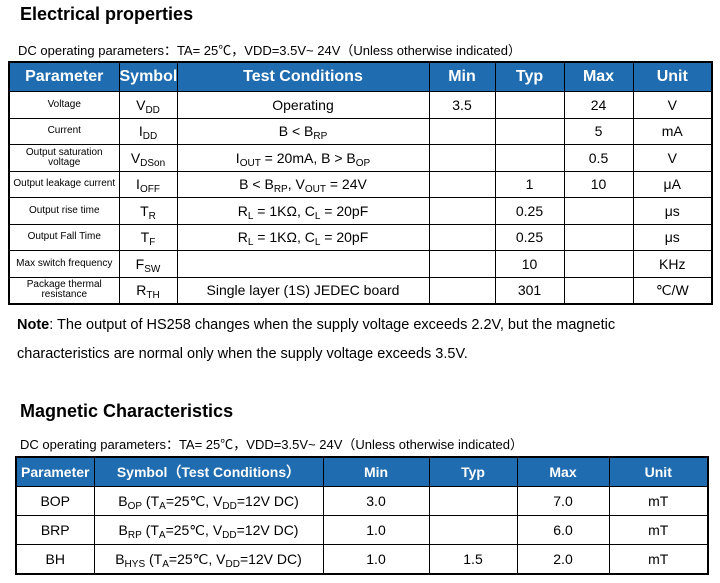 The height and width of the screenshot is (583, 720). What do you see at coordinates (152, 269) in the screenshot?
I see `subscript: SW` at bounding box center [152, 269].